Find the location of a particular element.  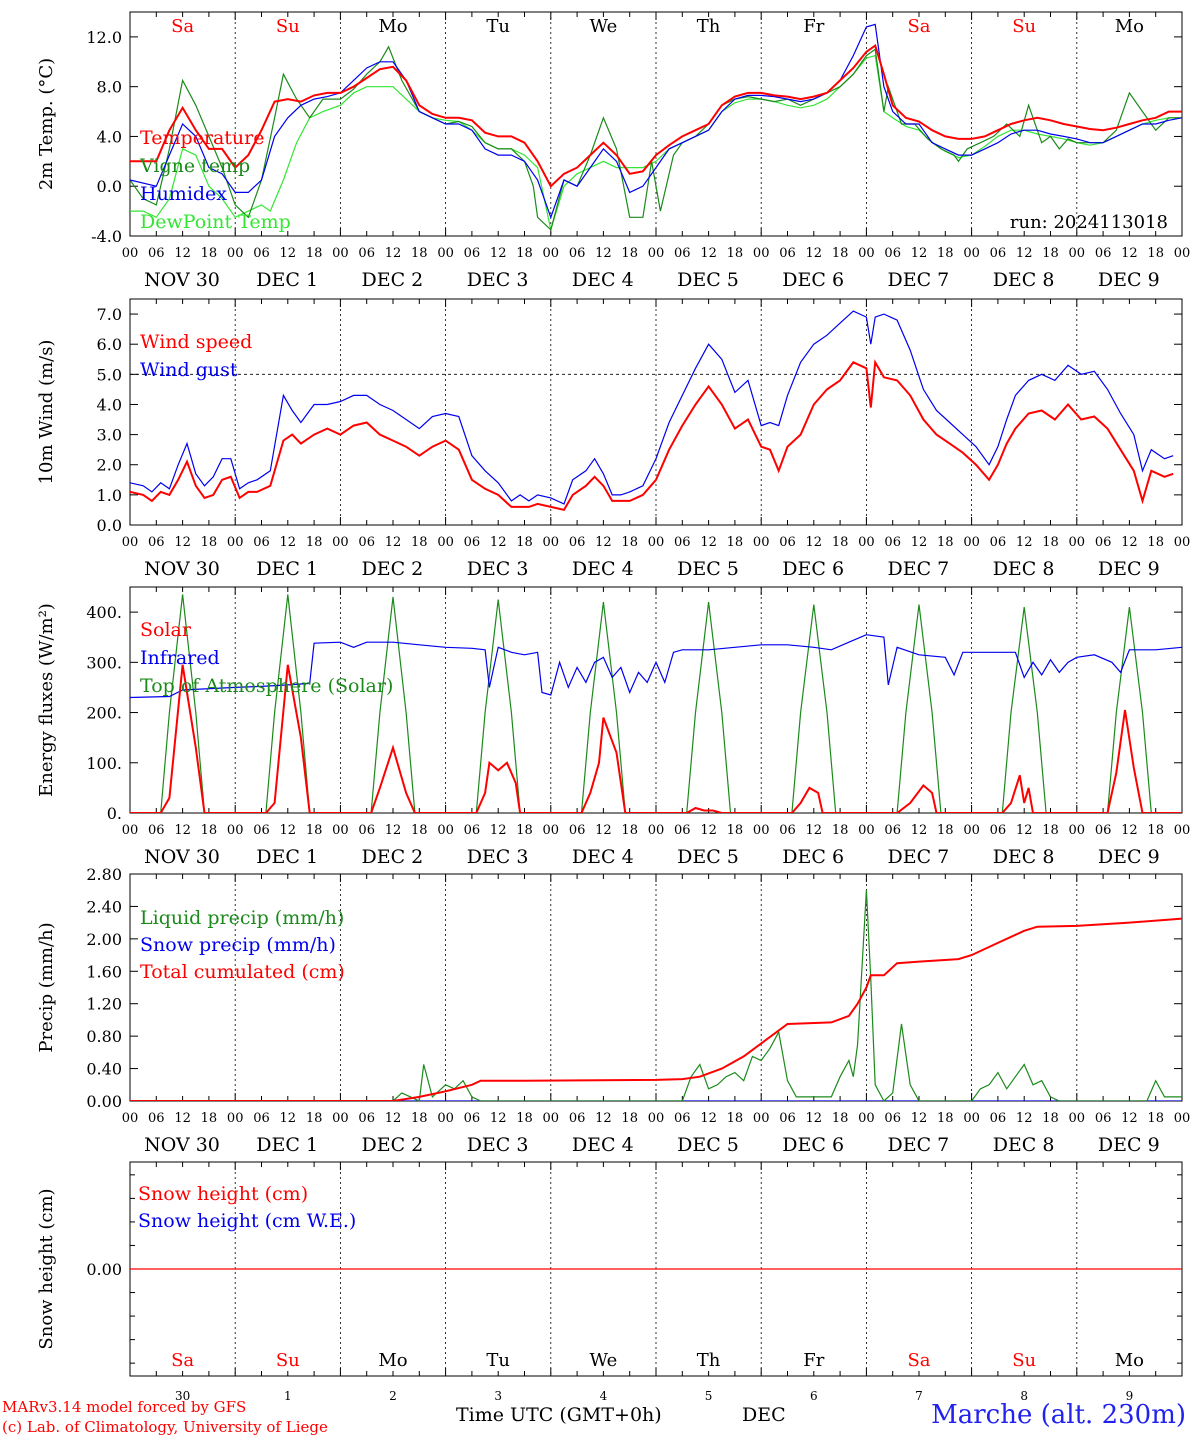

series-line-solar is located at coordinates (656, 738).